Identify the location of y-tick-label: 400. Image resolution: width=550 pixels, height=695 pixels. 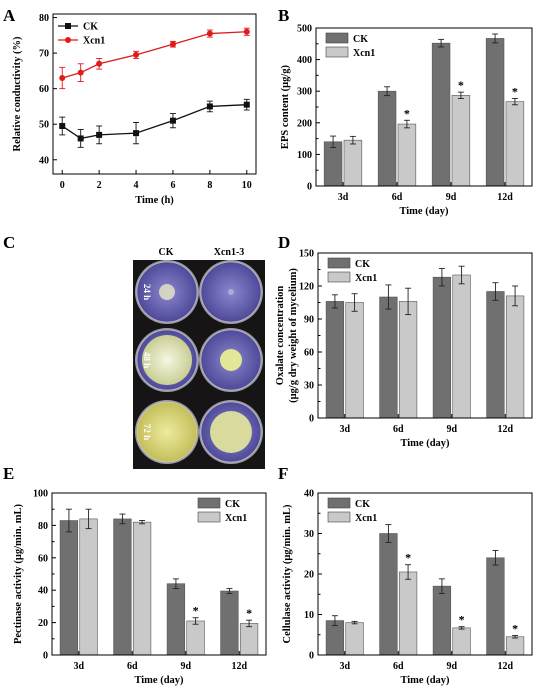
(304, 60).